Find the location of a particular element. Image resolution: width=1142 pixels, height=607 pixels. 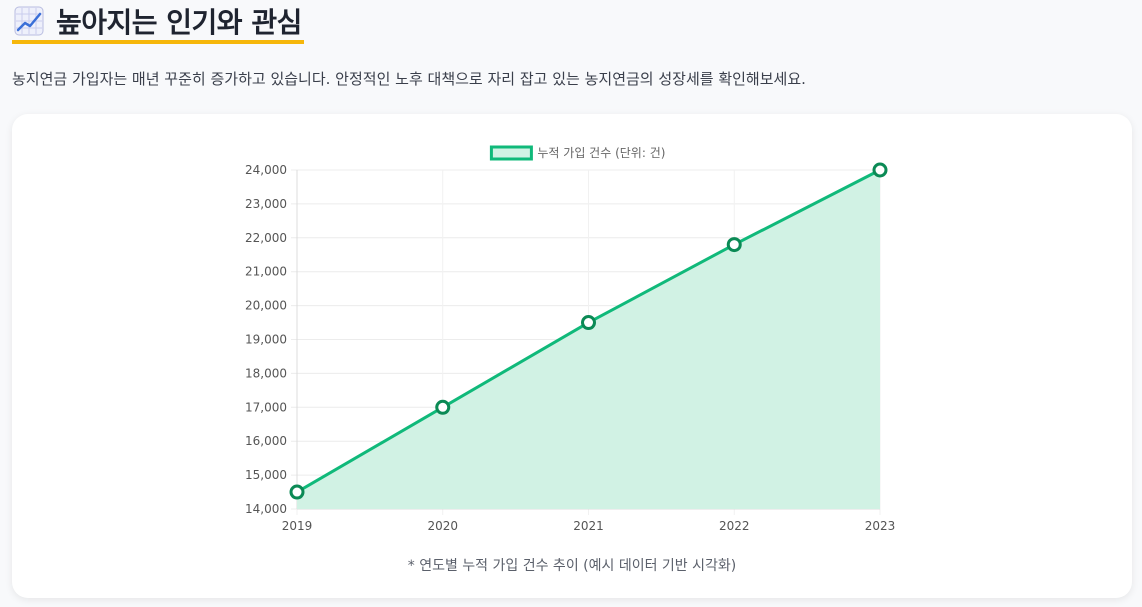

y-tick-label: 24,000 is located at coordinates (266, 170).